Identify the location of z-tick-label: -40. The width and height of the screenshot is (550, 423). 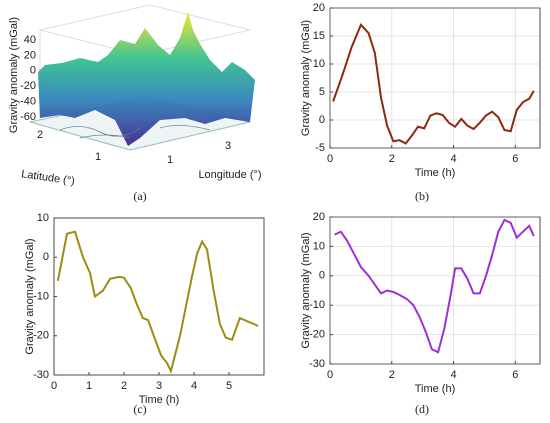
(28, 102).